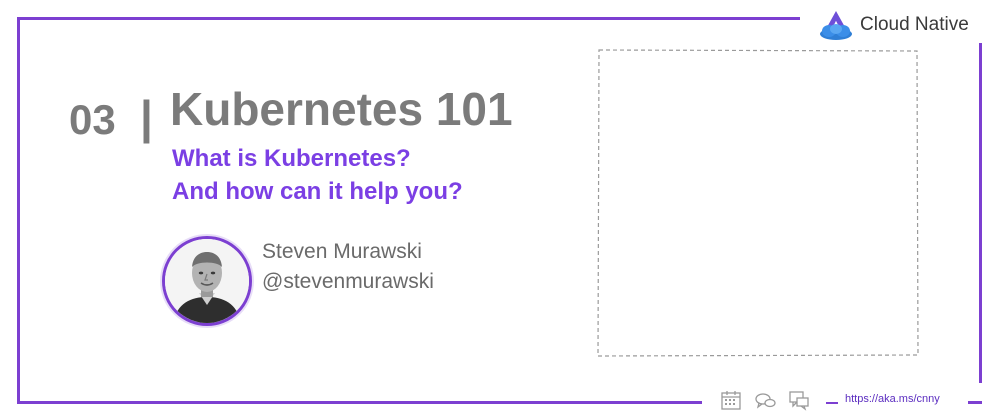  Describe the element at coordinates (914, 24) in the screenshot. I see `brand-name: Cloud Native` at that location.